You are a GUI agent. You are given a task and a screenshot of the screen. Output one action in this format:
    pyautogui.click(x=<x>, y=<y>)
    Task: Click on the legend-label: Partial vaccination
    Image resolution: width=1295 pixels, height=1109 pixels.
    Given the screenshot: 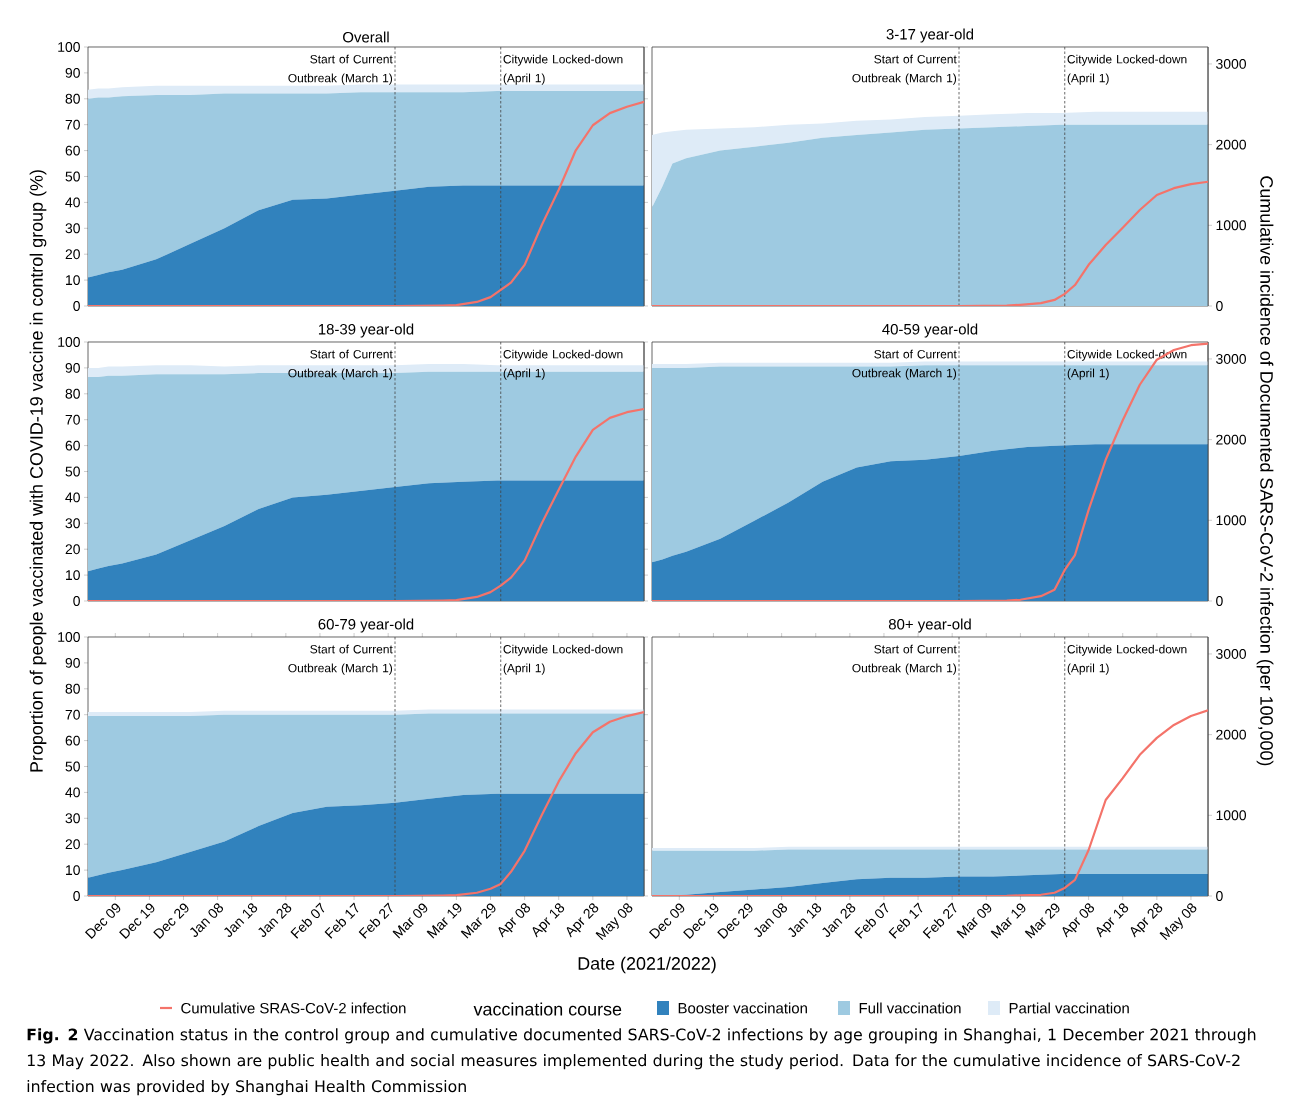 What is the action you would take?
    pyautogui.click(x=1069, y=1008)
    